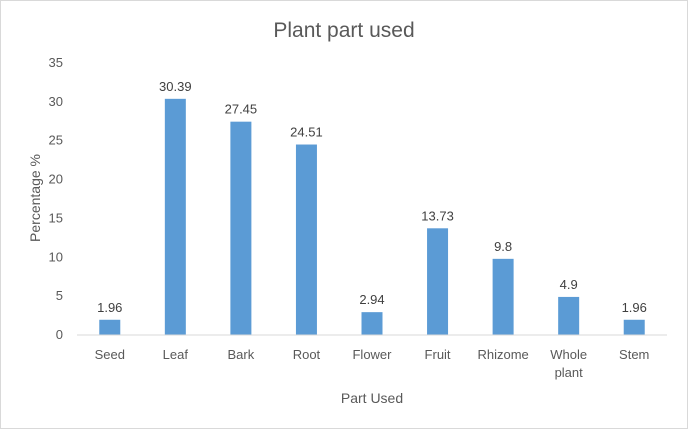  Describe the element at coordinates (437, 215) in the screenshot. I see `data-label-5: 13.73` at that location.